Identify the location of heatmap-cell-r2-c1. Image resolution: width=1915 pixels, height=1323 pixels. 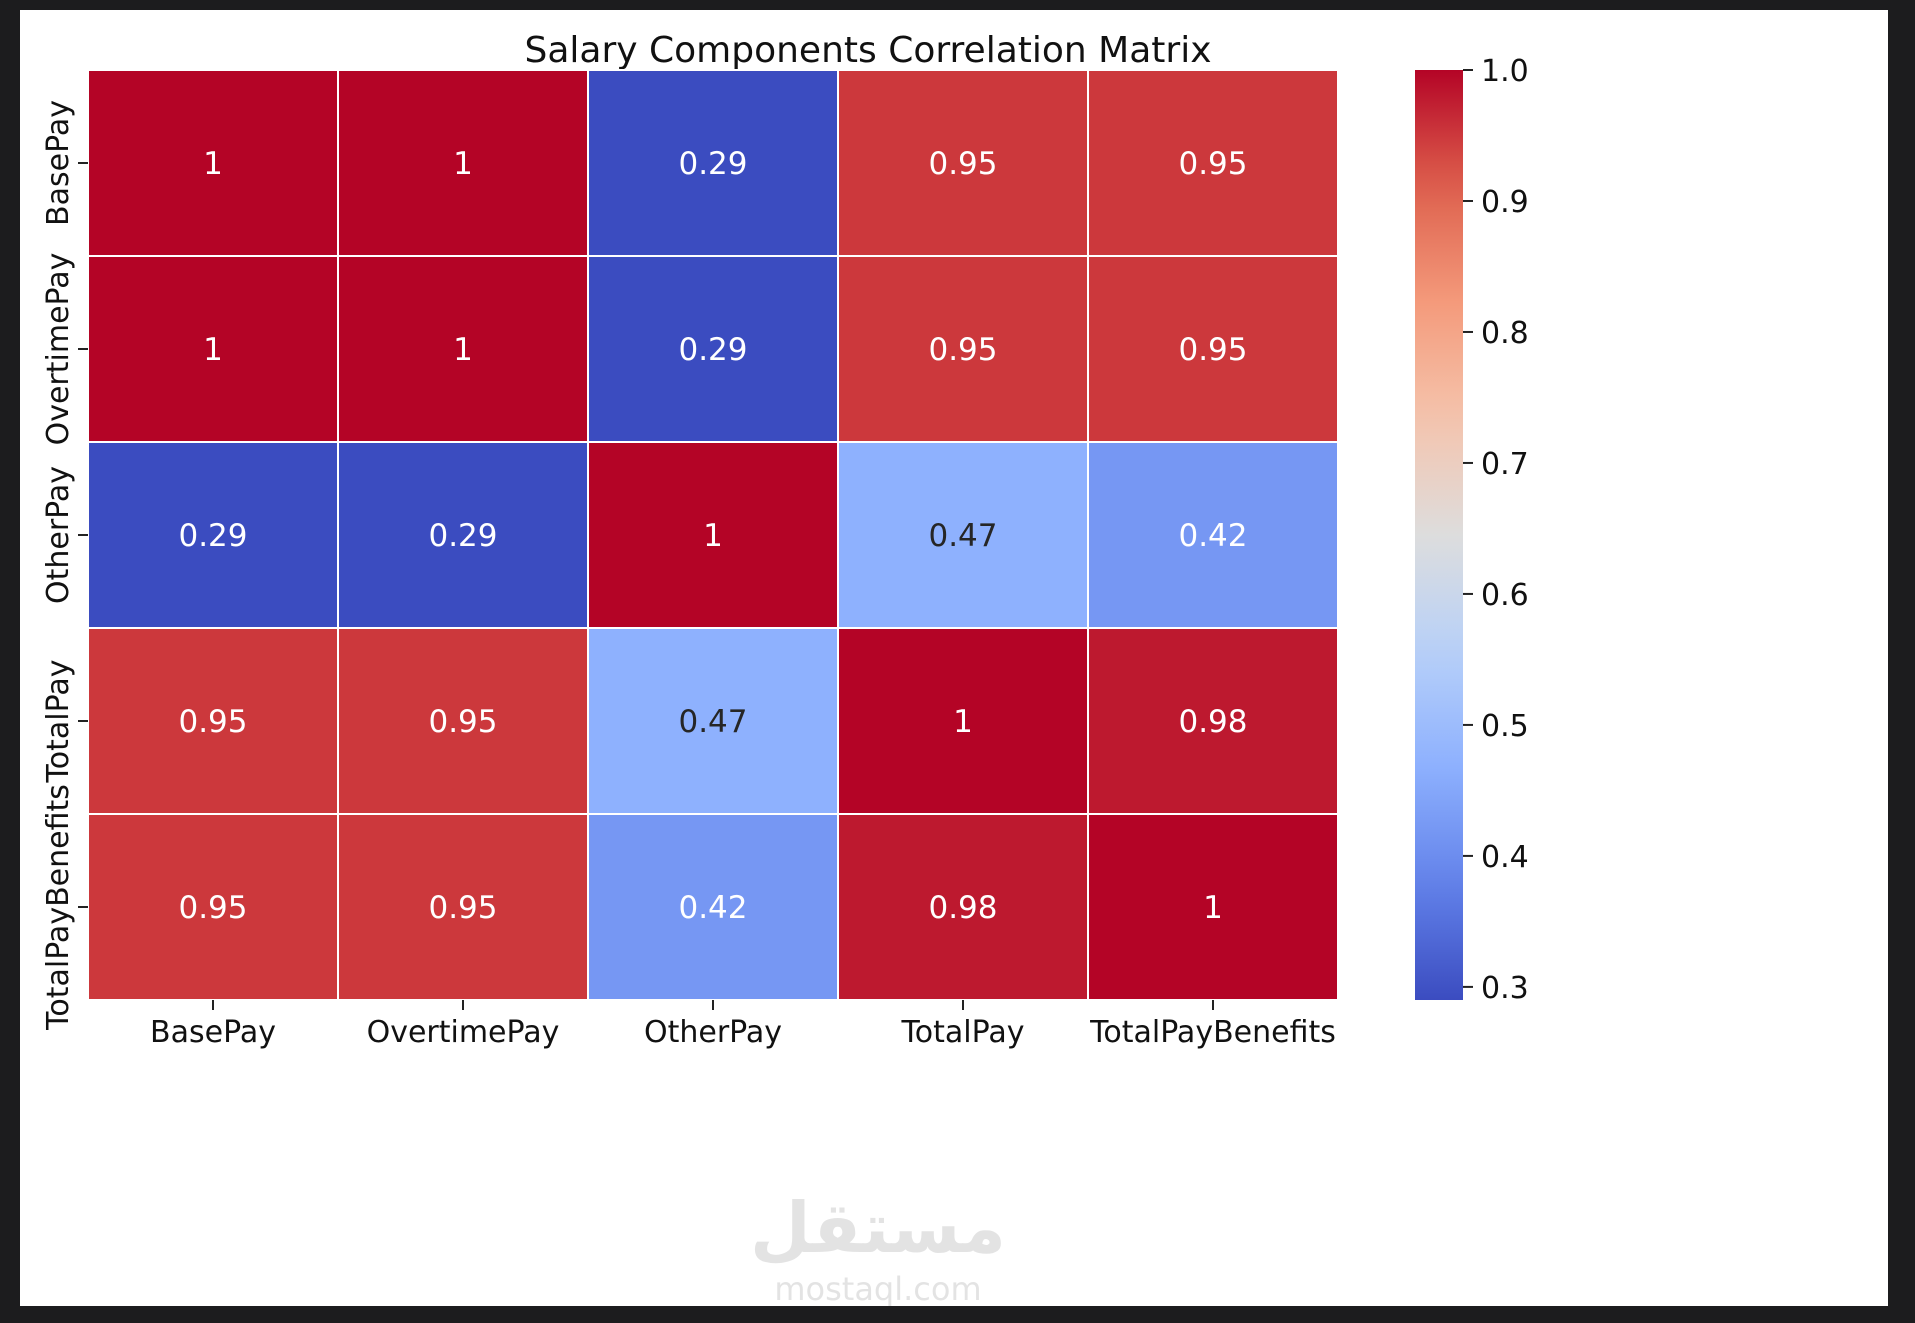
(463, 535).